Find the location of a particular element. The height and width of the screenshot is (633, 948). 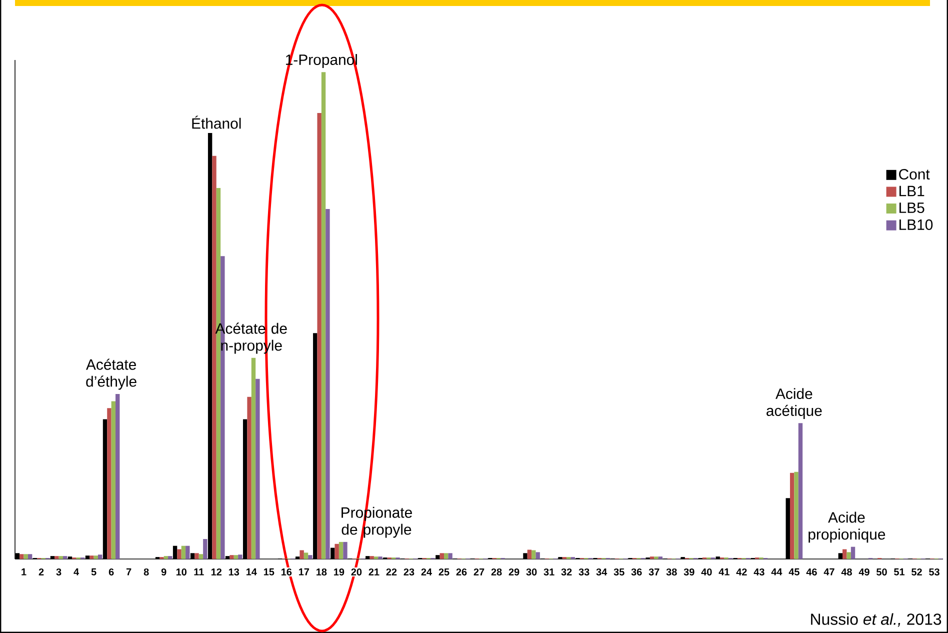

legend-label: LB1 is located at coordinates (912, 191).